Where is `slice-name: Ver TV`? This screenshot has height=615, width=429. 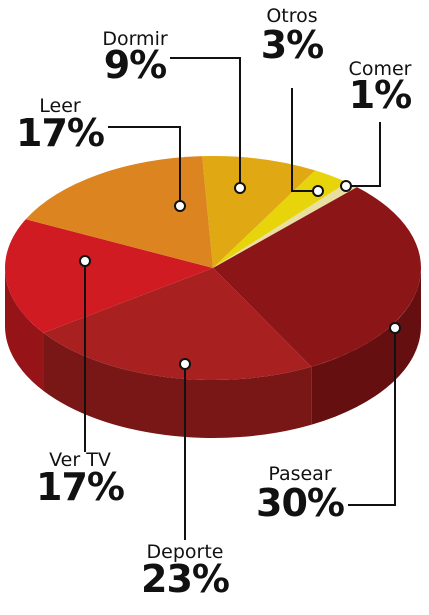
slice-name: Ver TV is located at coordinates (80, 460).